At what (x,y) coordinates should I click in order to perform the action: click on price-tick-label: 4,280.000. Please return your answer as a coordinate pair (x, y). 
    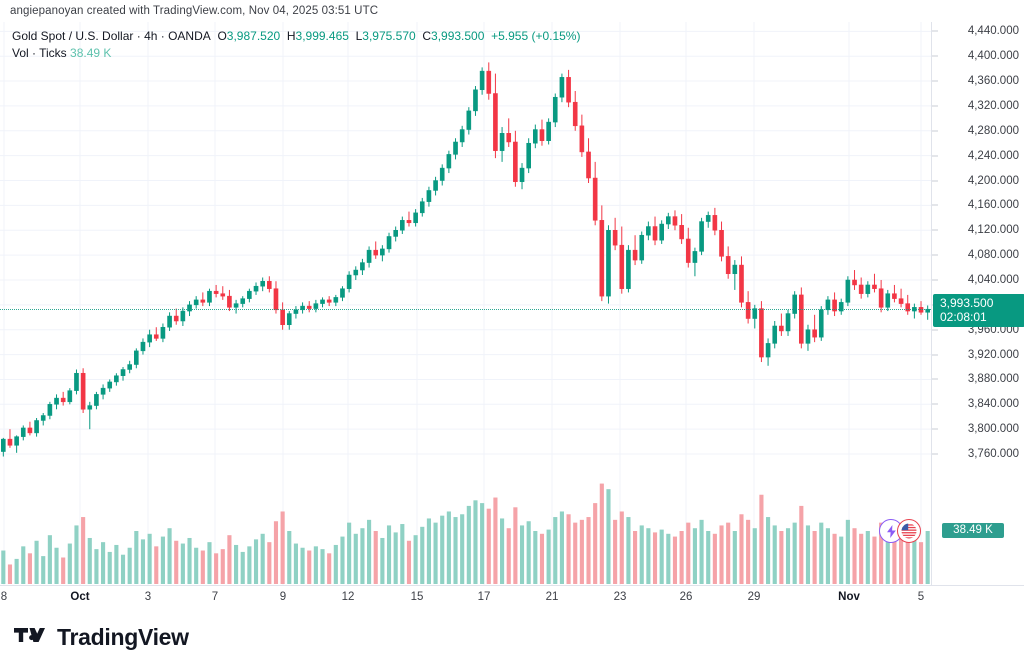
    Looking at the image, I should click on (993, 130).